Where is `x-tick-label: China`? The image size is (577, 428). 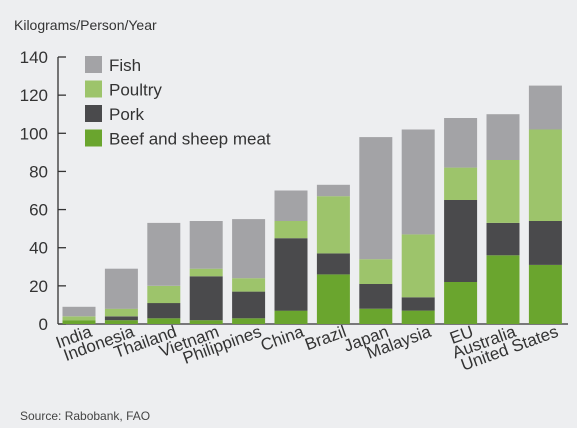 x-tick-label: China is located at coordinates (282, 338).